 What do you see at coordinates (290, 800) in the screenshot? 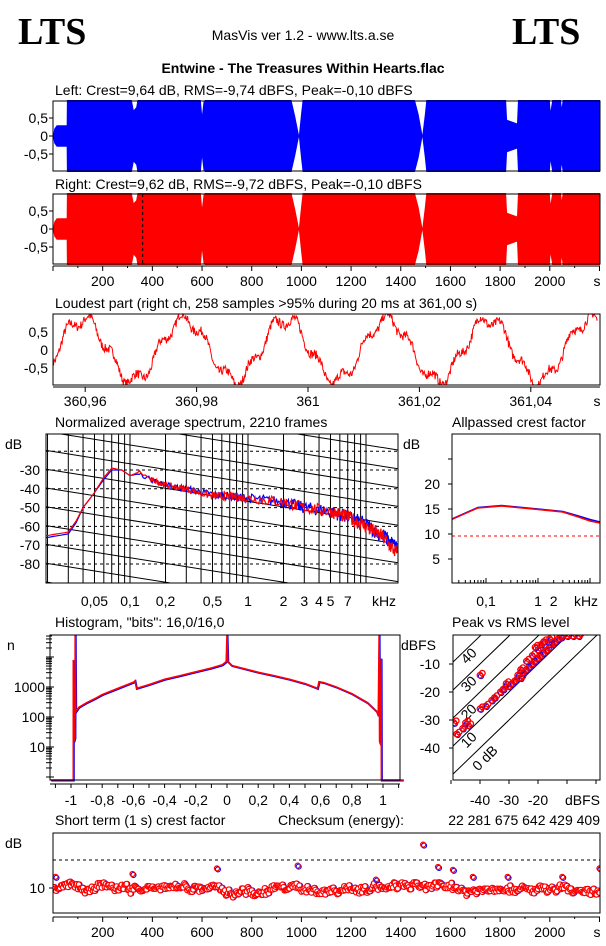
I see `histogram-xtick-label: 0,4` at bounding box center [290, 800].